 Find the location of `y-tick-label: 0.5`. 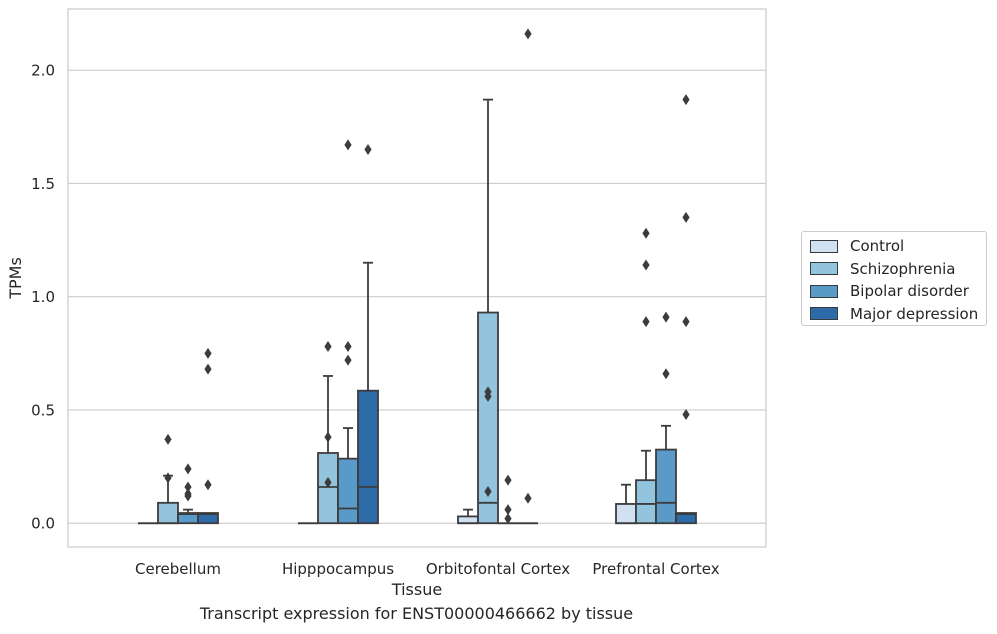

y-tick-label: 0.5 is located at coordinates (43, 410).